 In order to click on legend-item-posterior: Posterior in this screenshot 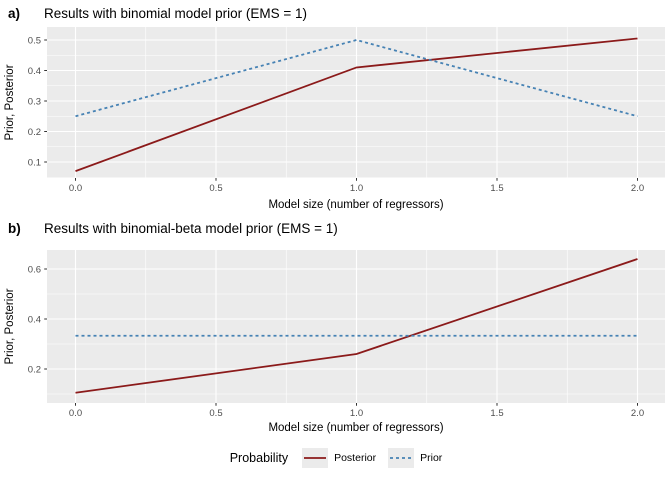, I will do `click(339, 457)`.